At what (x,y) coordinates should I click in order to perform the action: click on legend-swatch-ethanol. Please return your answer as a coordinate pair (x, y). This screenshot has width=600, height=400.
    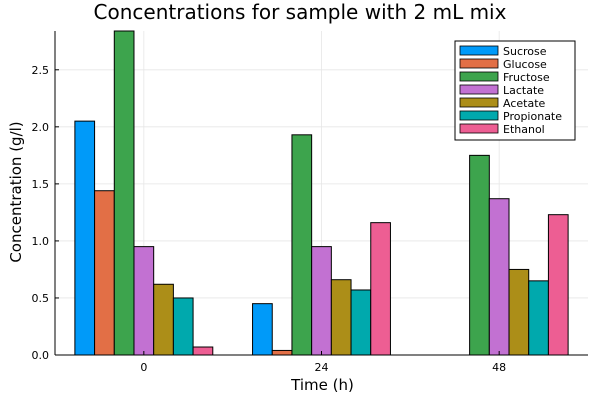
    Looking at the image, I should click on (479, 128).